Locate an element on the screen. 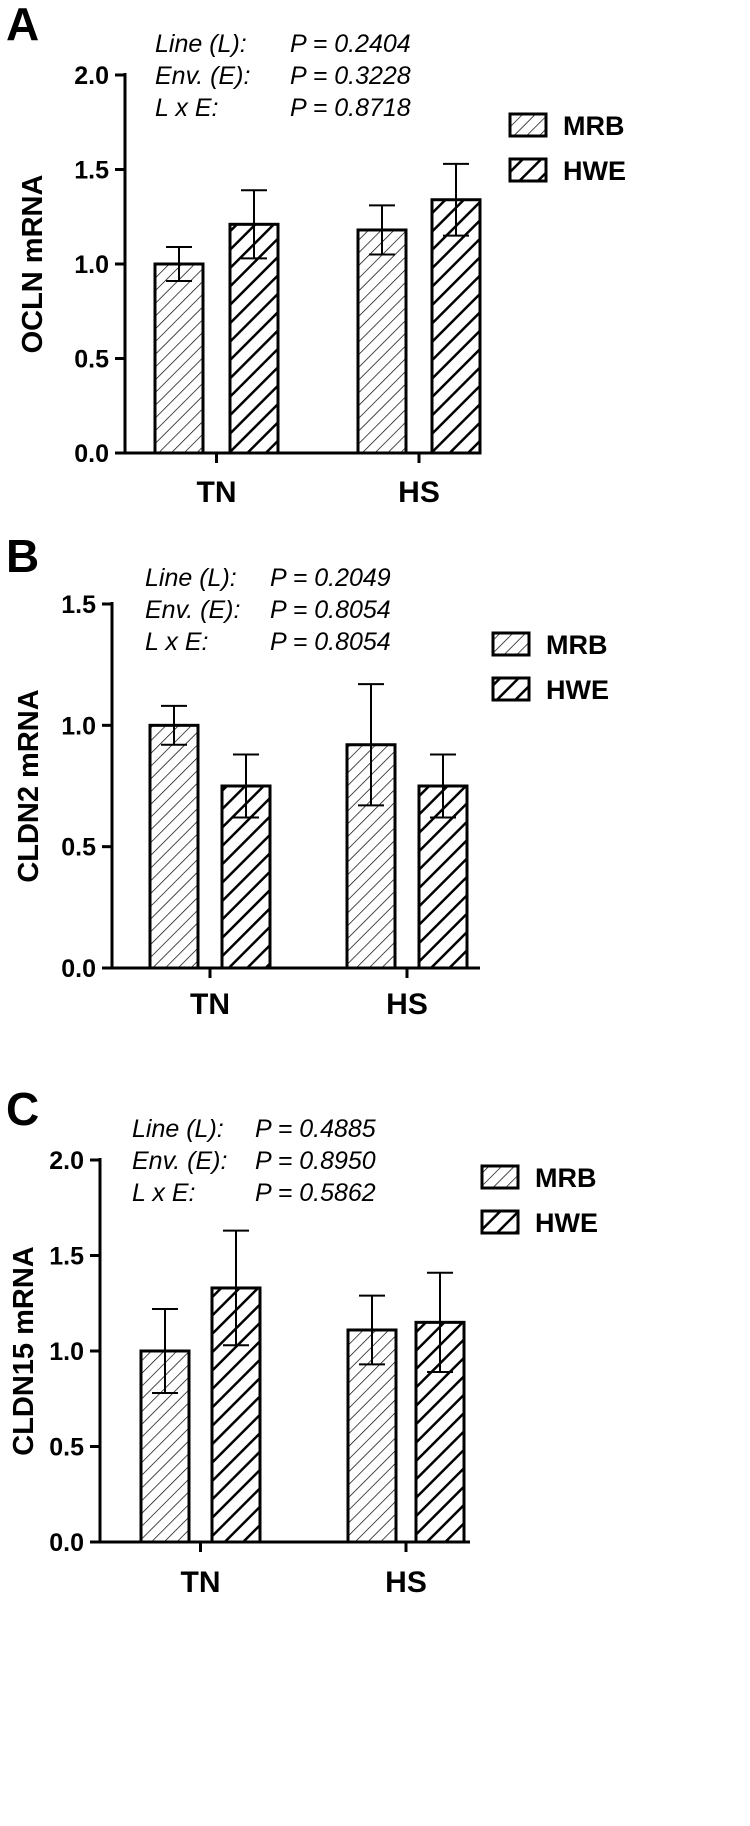 This screenshot has height=1826, width=750. stat-p-value: P = 0.2404 is located at coordinates (350, 44).